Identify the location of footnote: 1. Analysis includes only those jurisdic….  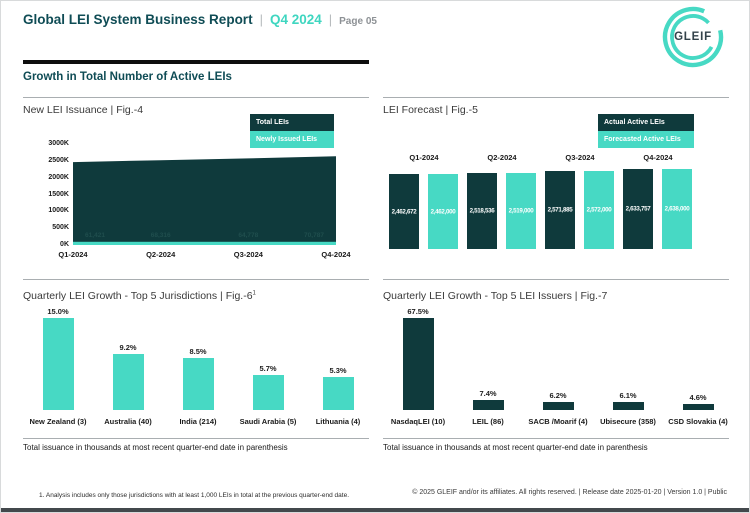
(194, 495).